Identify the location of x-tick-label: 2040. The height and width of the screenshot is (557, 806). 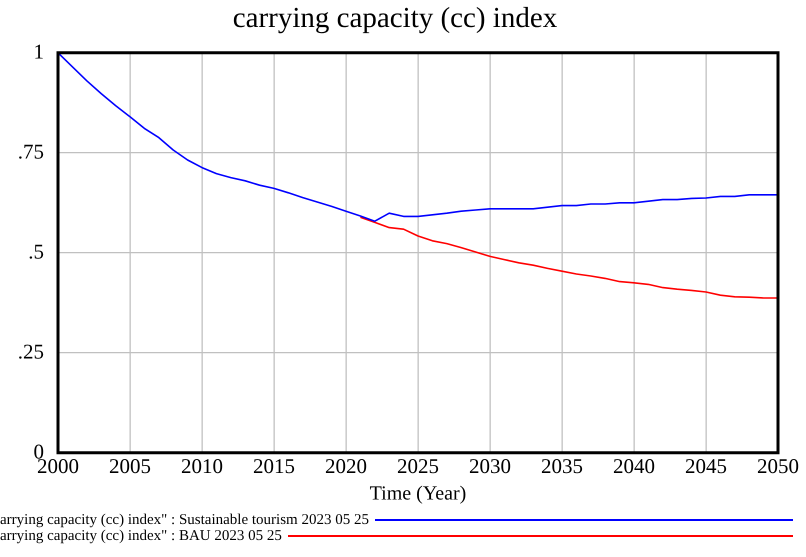
(634, 466).